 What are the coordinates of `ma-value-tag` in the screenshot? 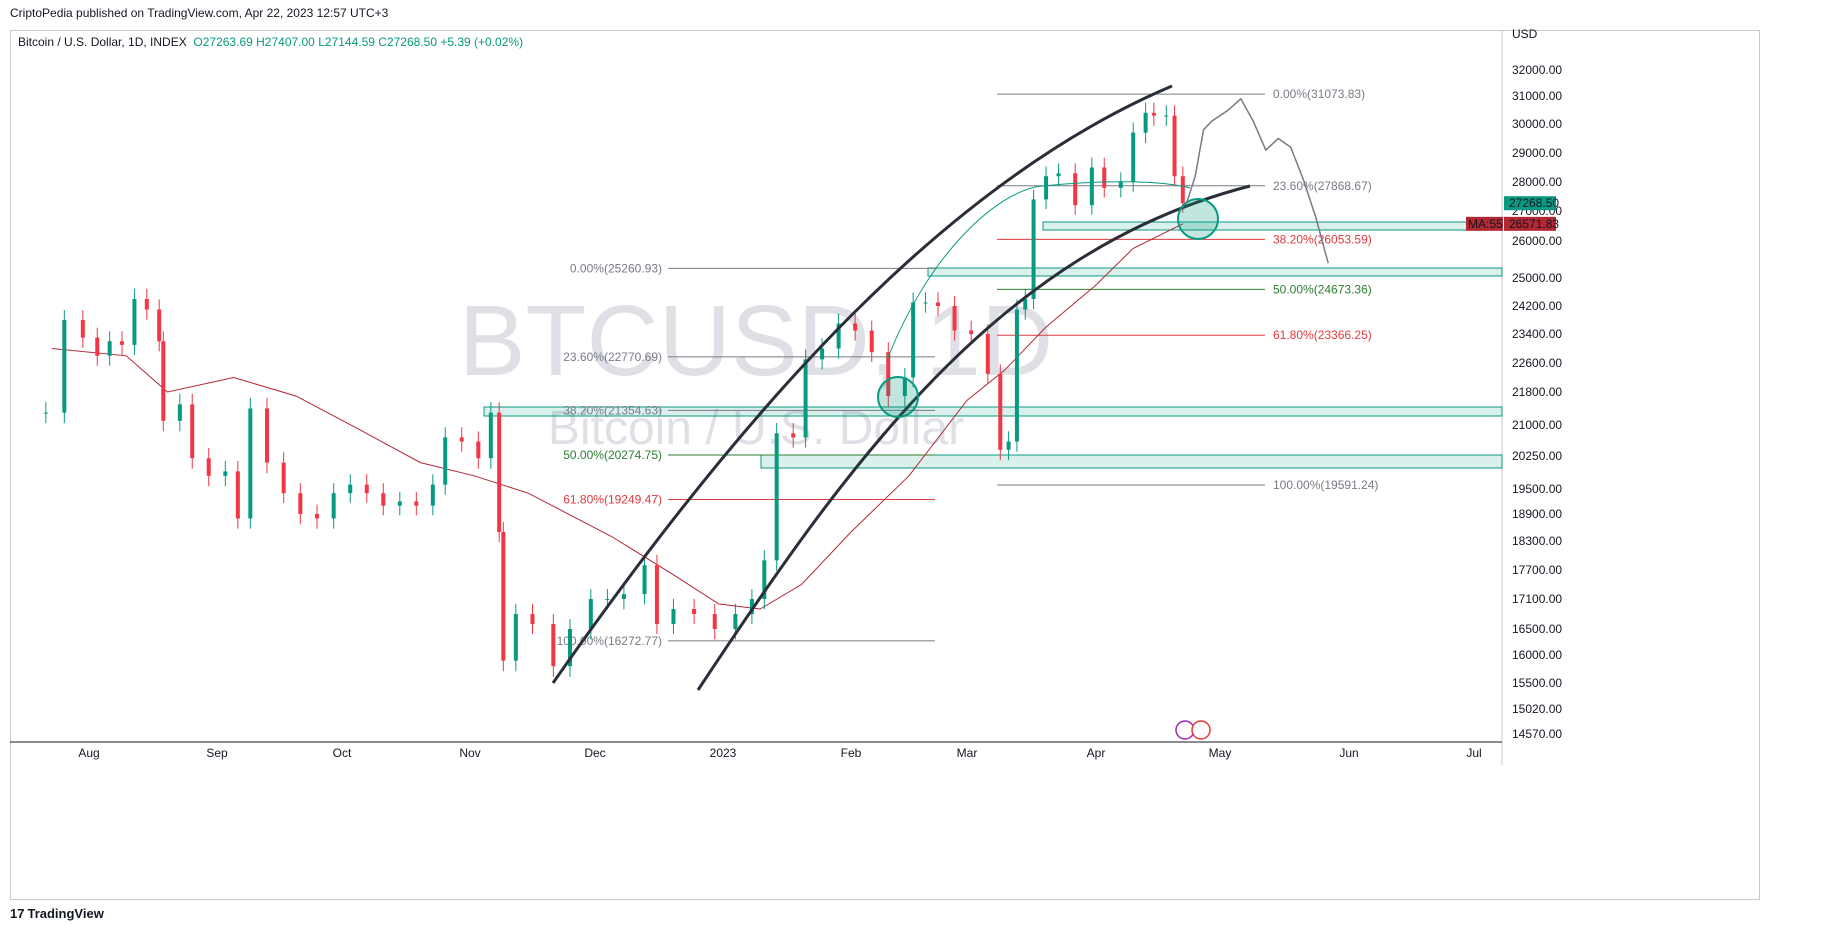 It's located at (1530, 223).